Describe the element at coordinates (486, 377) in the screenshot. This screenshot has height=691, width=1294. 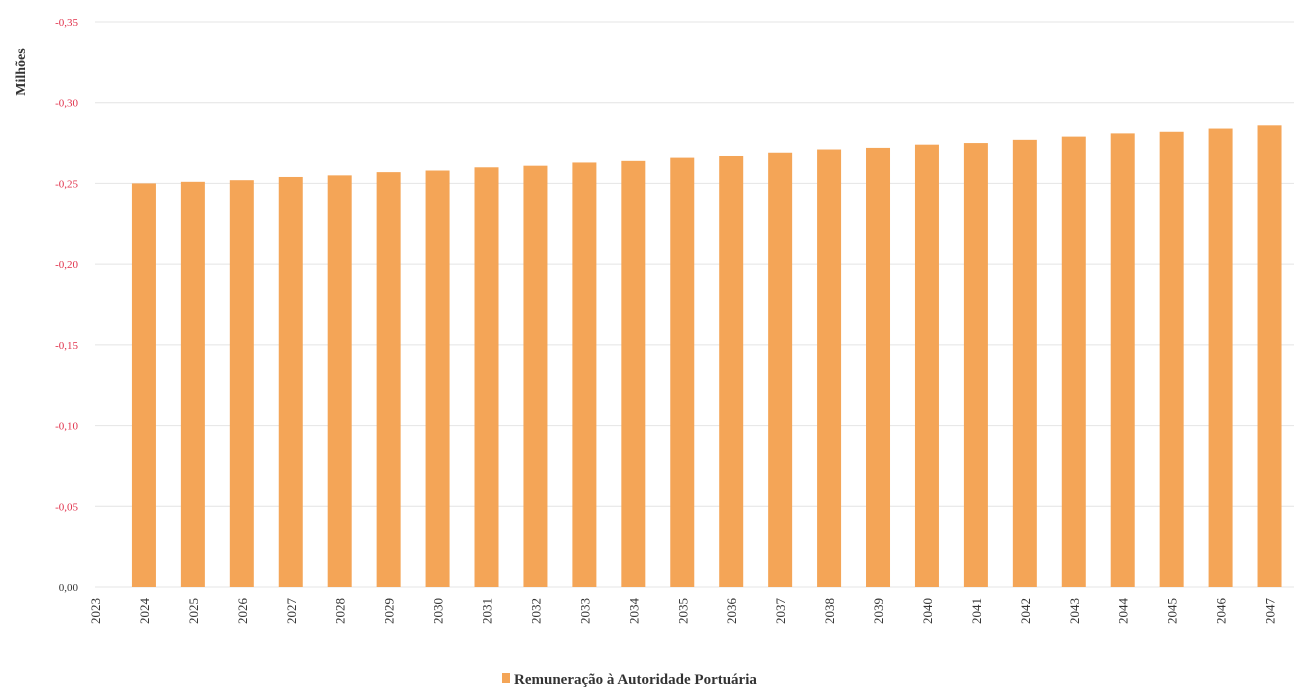
I see `bar-2031` at that location.